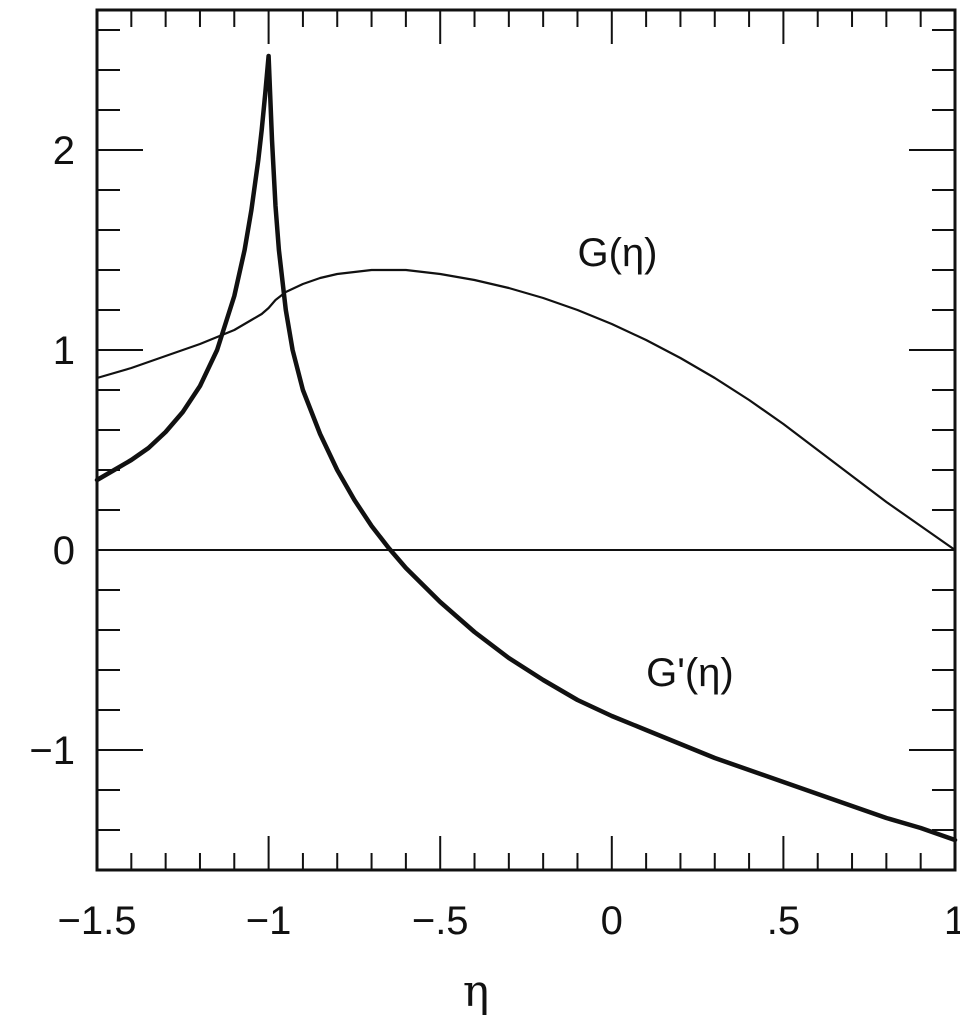 The width and height of the screenshot is (960, 1017). Describe the element at coordinates (269, 921) in the screenshot. I see `x-tick-label: −1` at that location.